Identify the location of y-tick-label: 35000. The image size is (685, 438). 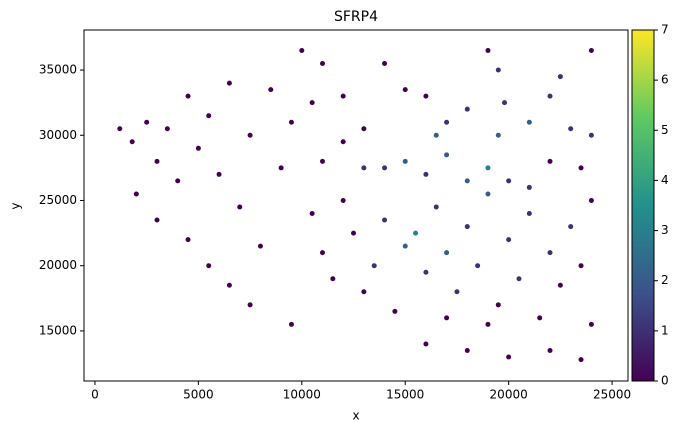
(58, 70).